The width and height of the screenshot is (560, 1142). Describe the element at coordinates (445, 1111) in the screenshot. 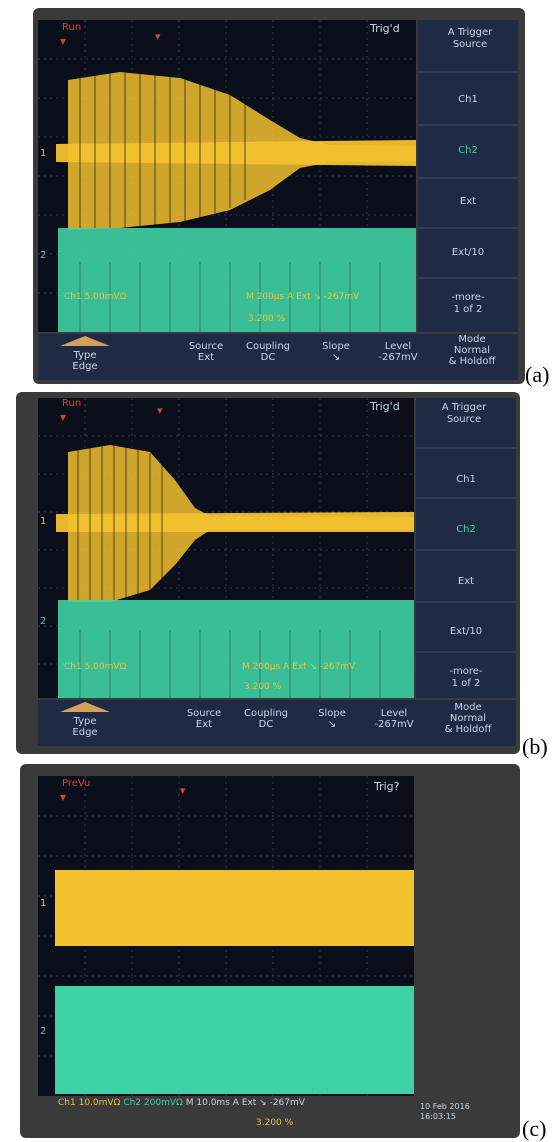

I see `timestamp: 10 Feb 2016 16:03:15` at that location.